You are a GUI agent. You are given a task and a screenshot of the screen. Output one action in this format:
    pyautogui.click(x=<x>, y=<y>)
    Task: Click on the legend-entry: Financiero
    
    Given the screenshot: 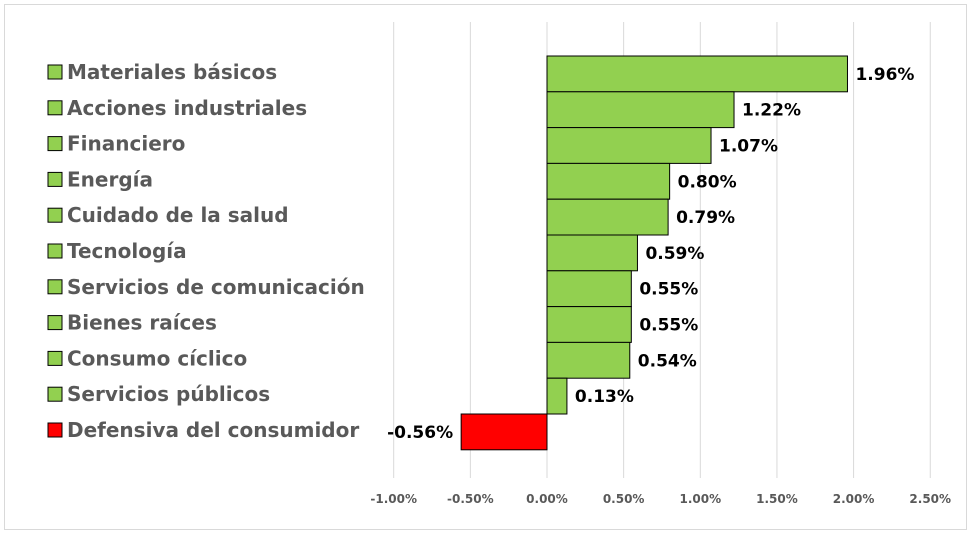 What is the action you would take?
    pyautogui.click(x=126, y=144)
    